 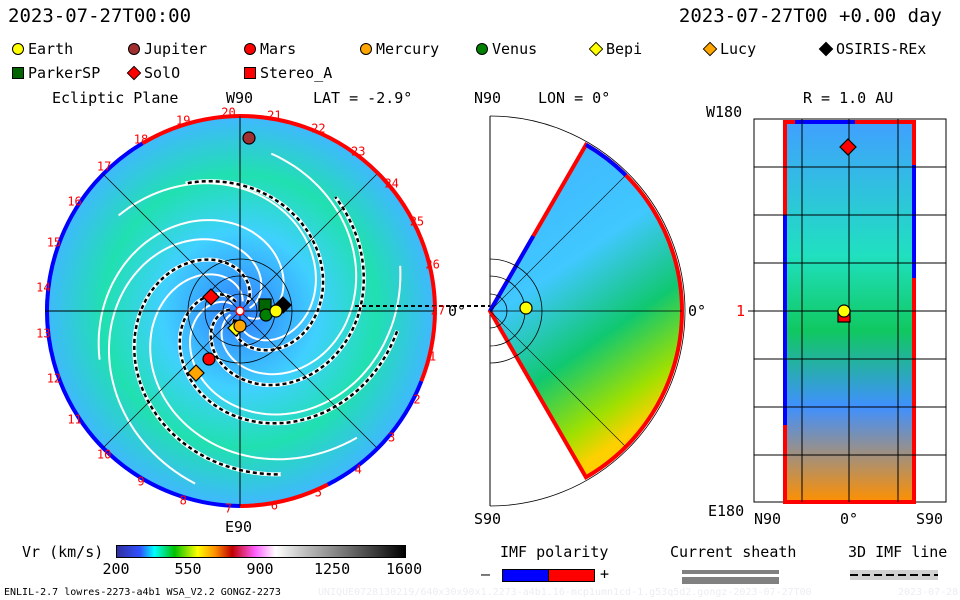 What do you see at coordinates (196, 373) in the screenshot?
I see `lucy-marker-icon` at bounding box center [196, 373].